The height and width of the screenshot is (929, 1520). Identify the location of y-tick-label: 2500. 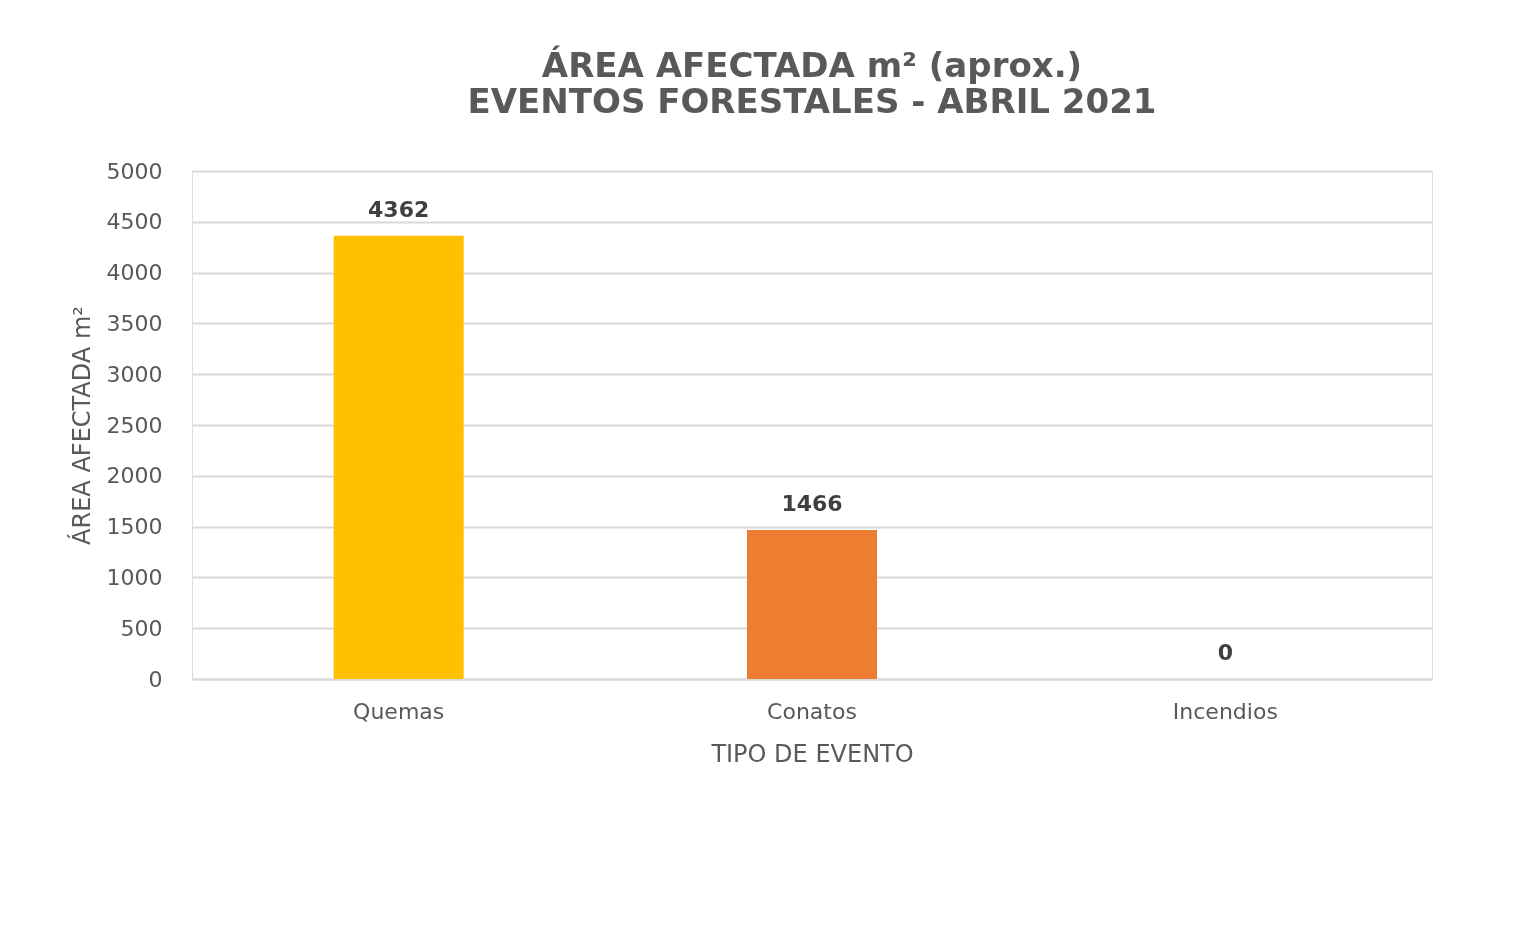
(134, 425).